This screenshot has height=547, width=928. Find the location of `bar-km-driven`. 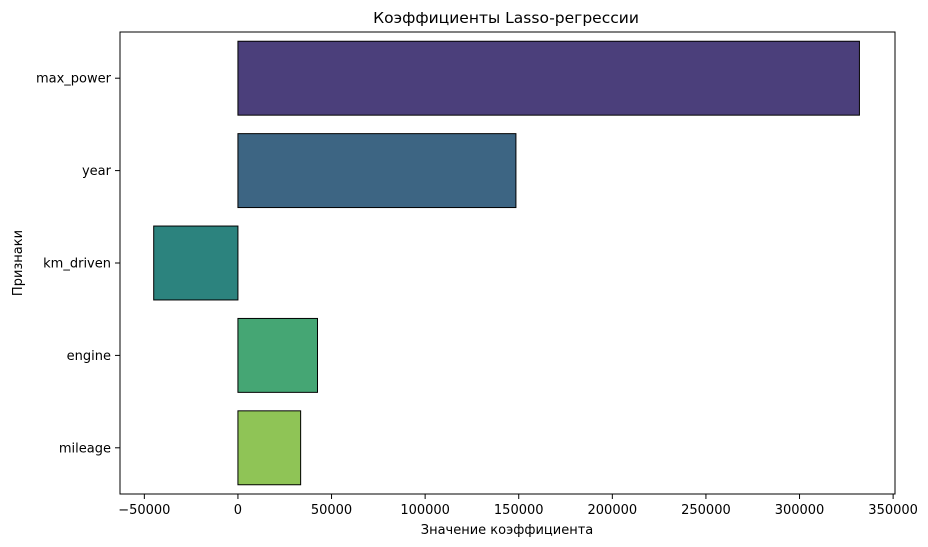

bar-km-driven is located at coordinates (196, 263).